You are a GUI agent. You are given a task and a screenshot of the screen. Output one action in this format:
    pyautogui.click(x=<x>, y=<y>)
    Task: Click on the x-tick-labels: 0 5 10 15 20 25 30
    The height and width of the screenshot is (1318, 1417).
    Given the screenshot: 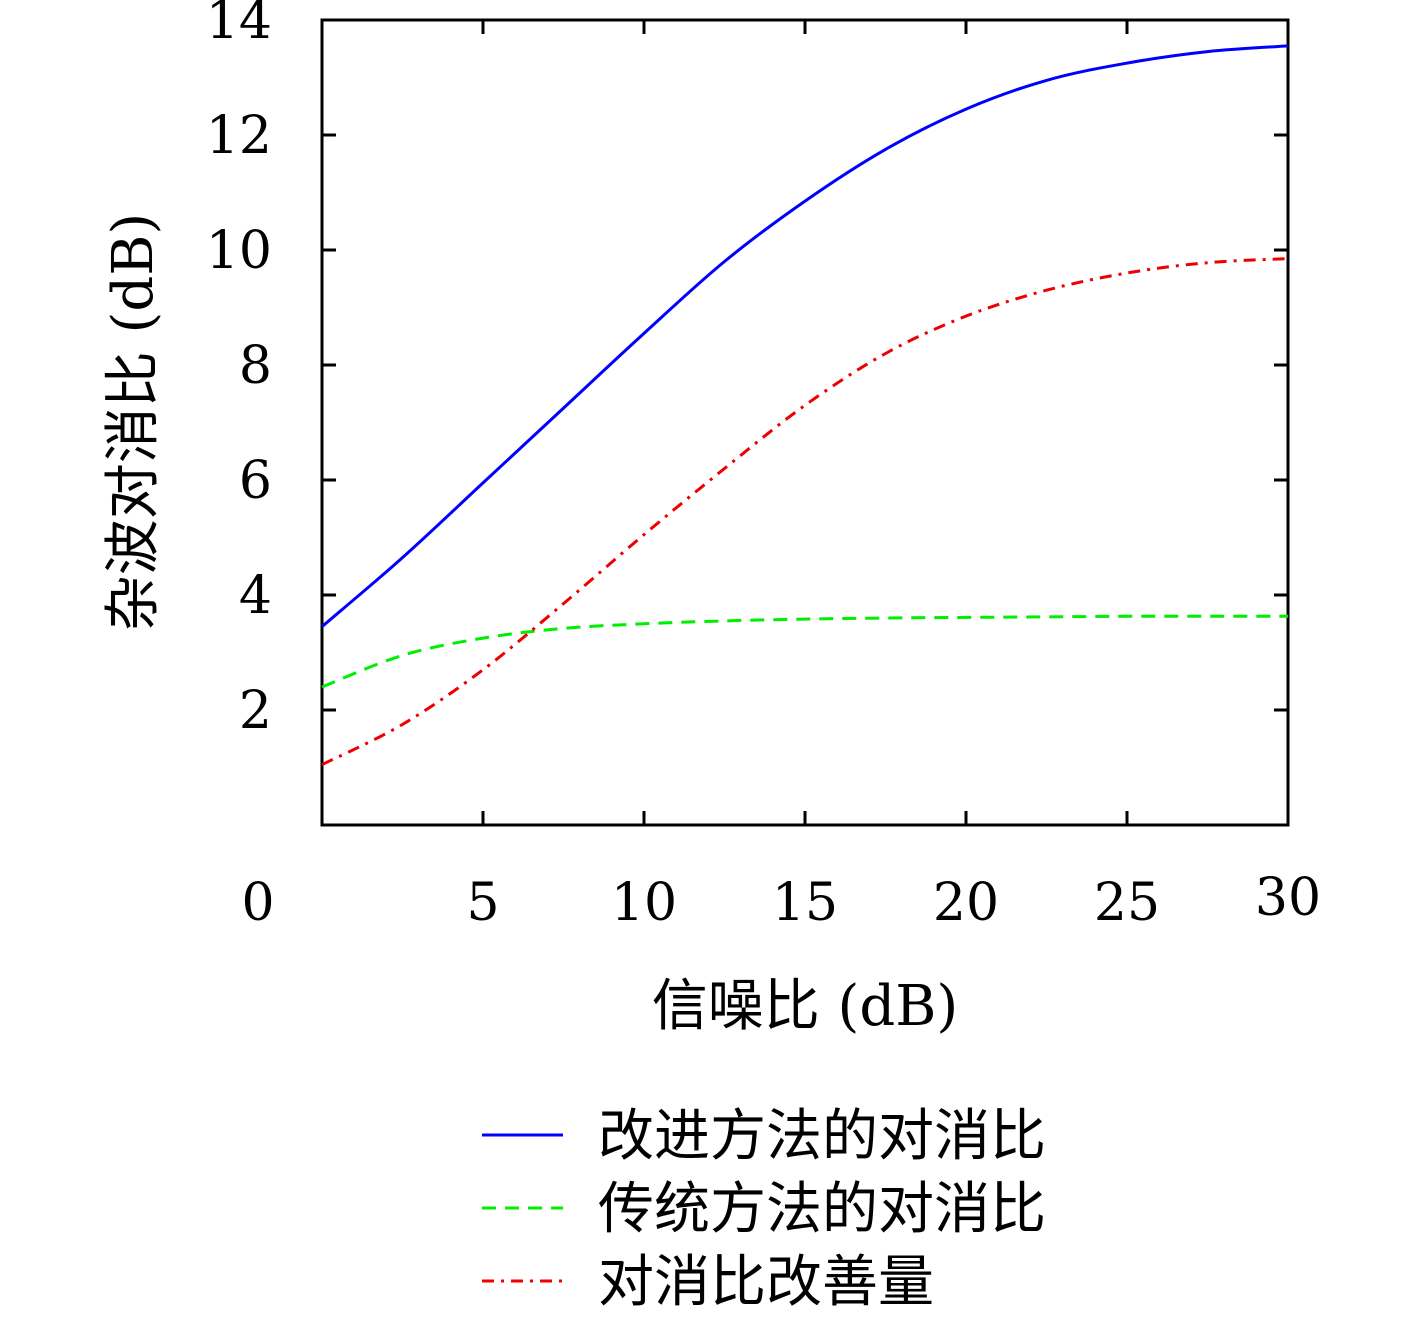 What is the action you would take?
    pyautogui.click(x=781, y=900)
    